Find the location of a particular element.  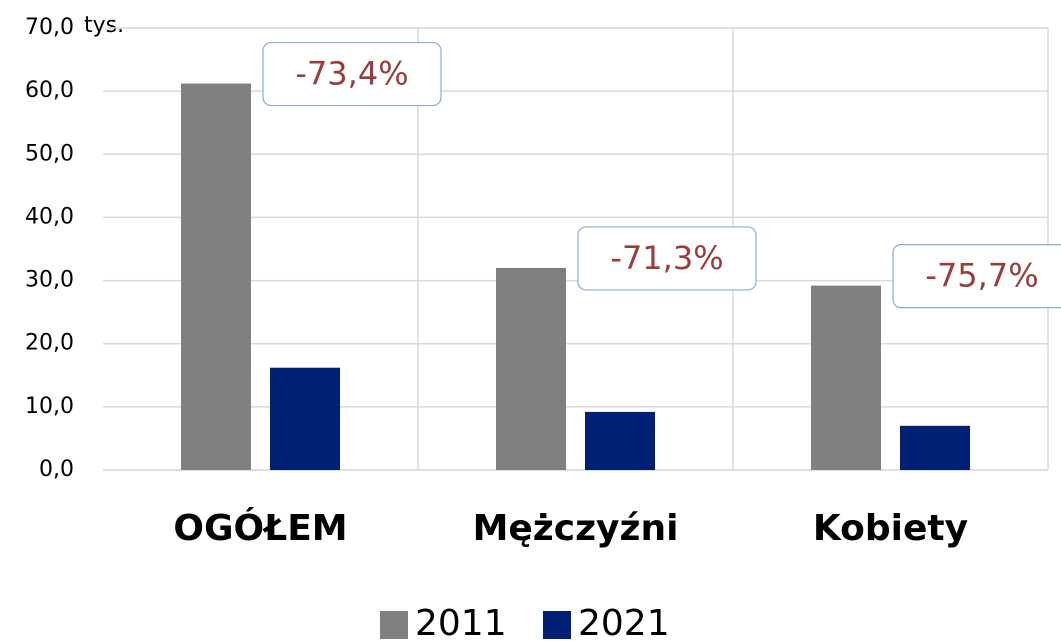

legend-label: 2021 is located at coordinates (624, 622).